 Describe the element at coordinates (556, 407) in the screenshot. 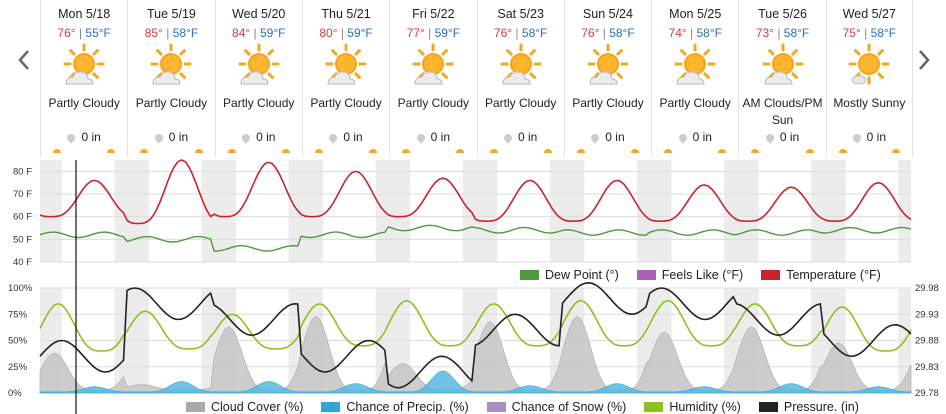

I see `legend-item: Chance of Snow (%)` at that location.